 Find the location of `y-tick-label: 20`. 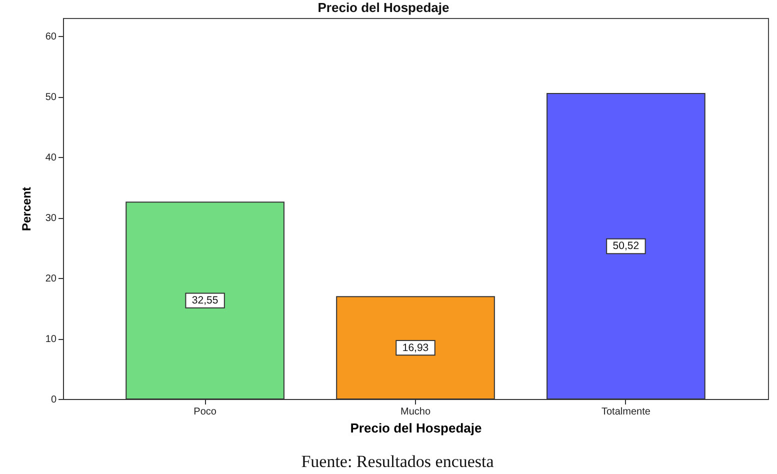

y-tick-label: 20 is located at coordinates (51, 279).